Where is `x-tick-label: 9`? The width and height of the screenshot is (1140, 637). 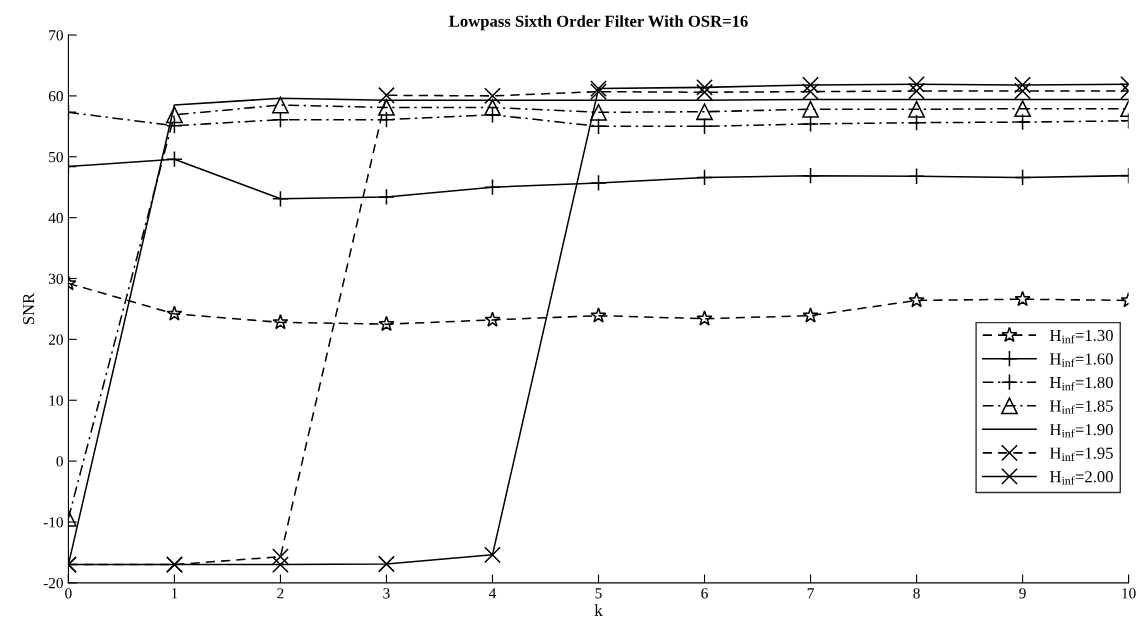 x-tick-label: 9 is located at coordinates (1022, 593).